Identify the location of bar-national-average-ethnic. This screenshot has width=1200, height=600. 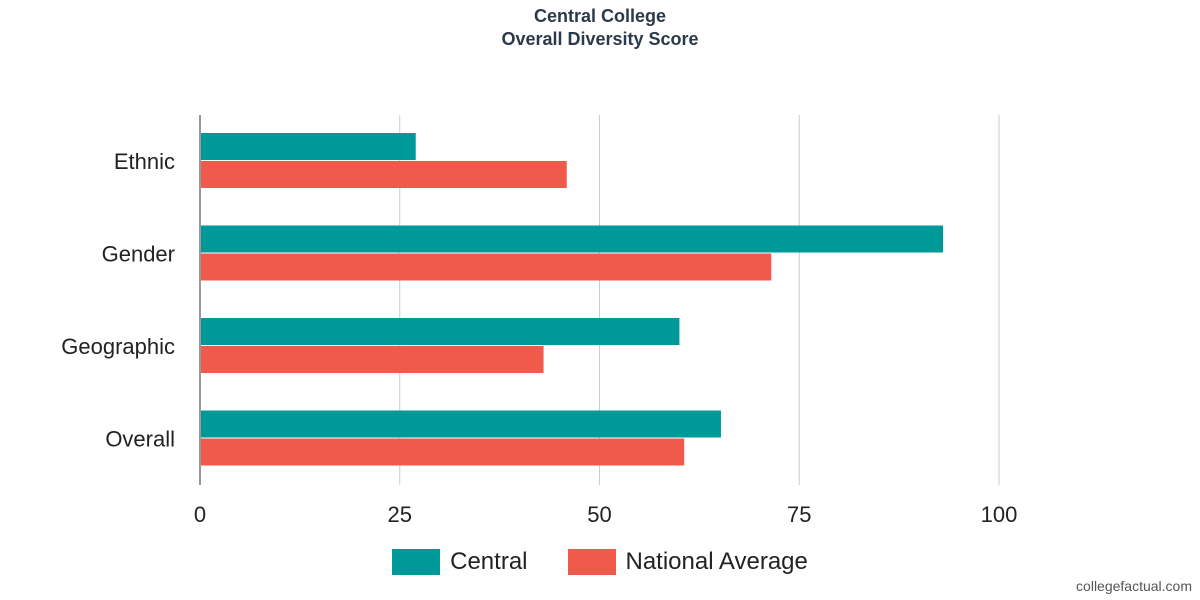
(384, 174).